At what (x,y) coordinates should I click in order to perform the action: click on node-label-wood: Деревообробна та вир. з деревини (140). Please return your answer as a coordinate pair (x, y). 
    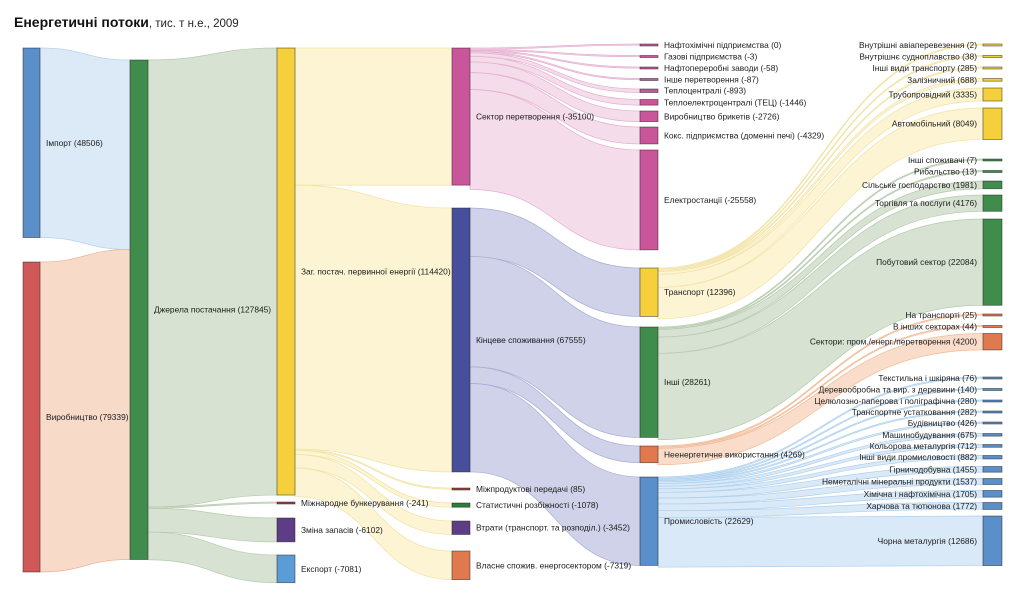
    Looking at the image, I should click on (898, 390).